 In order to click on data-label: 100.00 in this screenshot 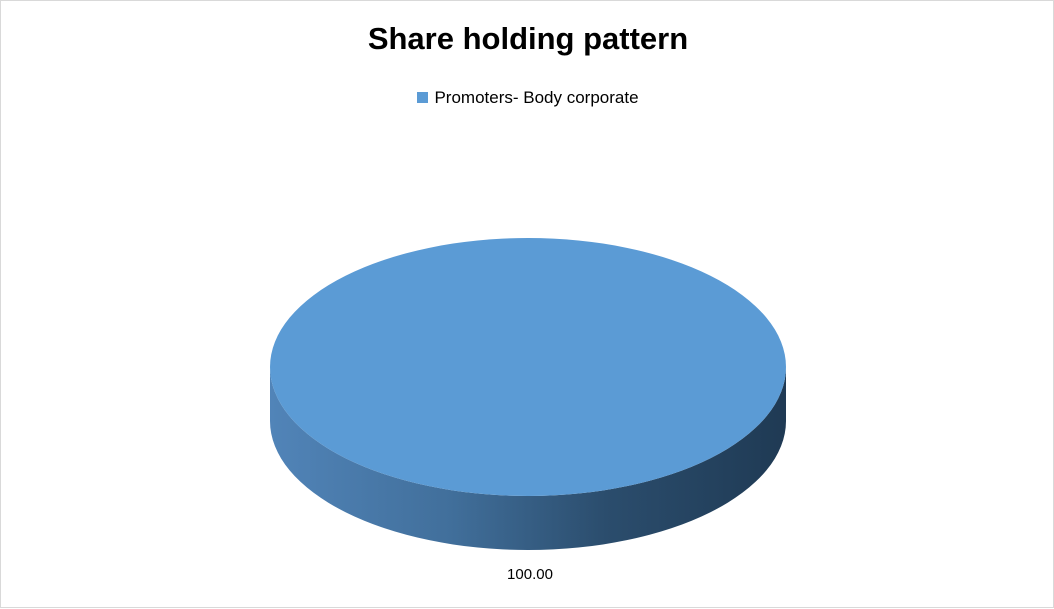, I will do `click(530, 574)`.